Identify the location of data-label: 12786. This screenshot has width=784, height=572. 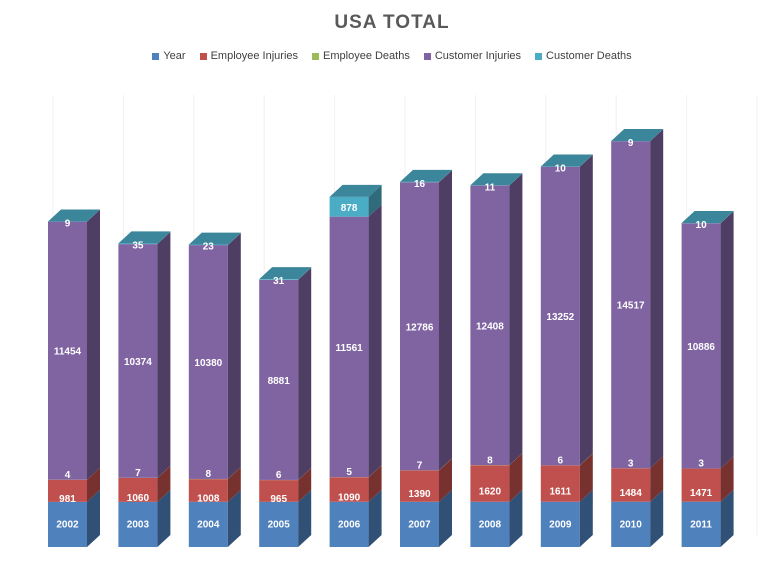
(420, 327).